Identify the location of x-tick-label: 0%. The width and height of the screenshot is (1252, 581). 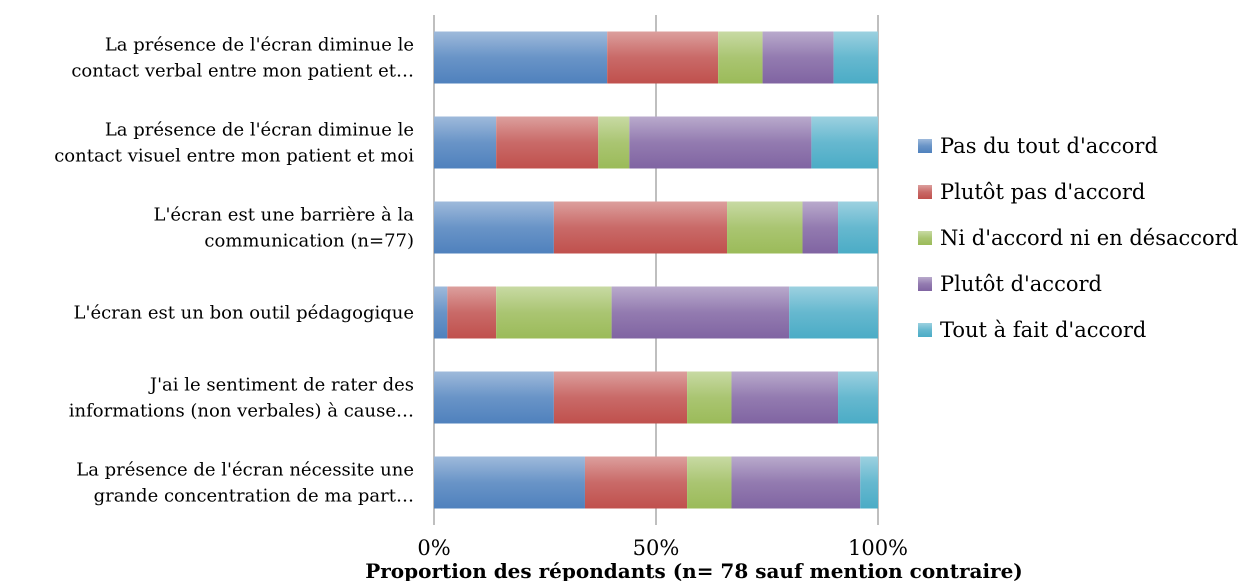
(433, 548).